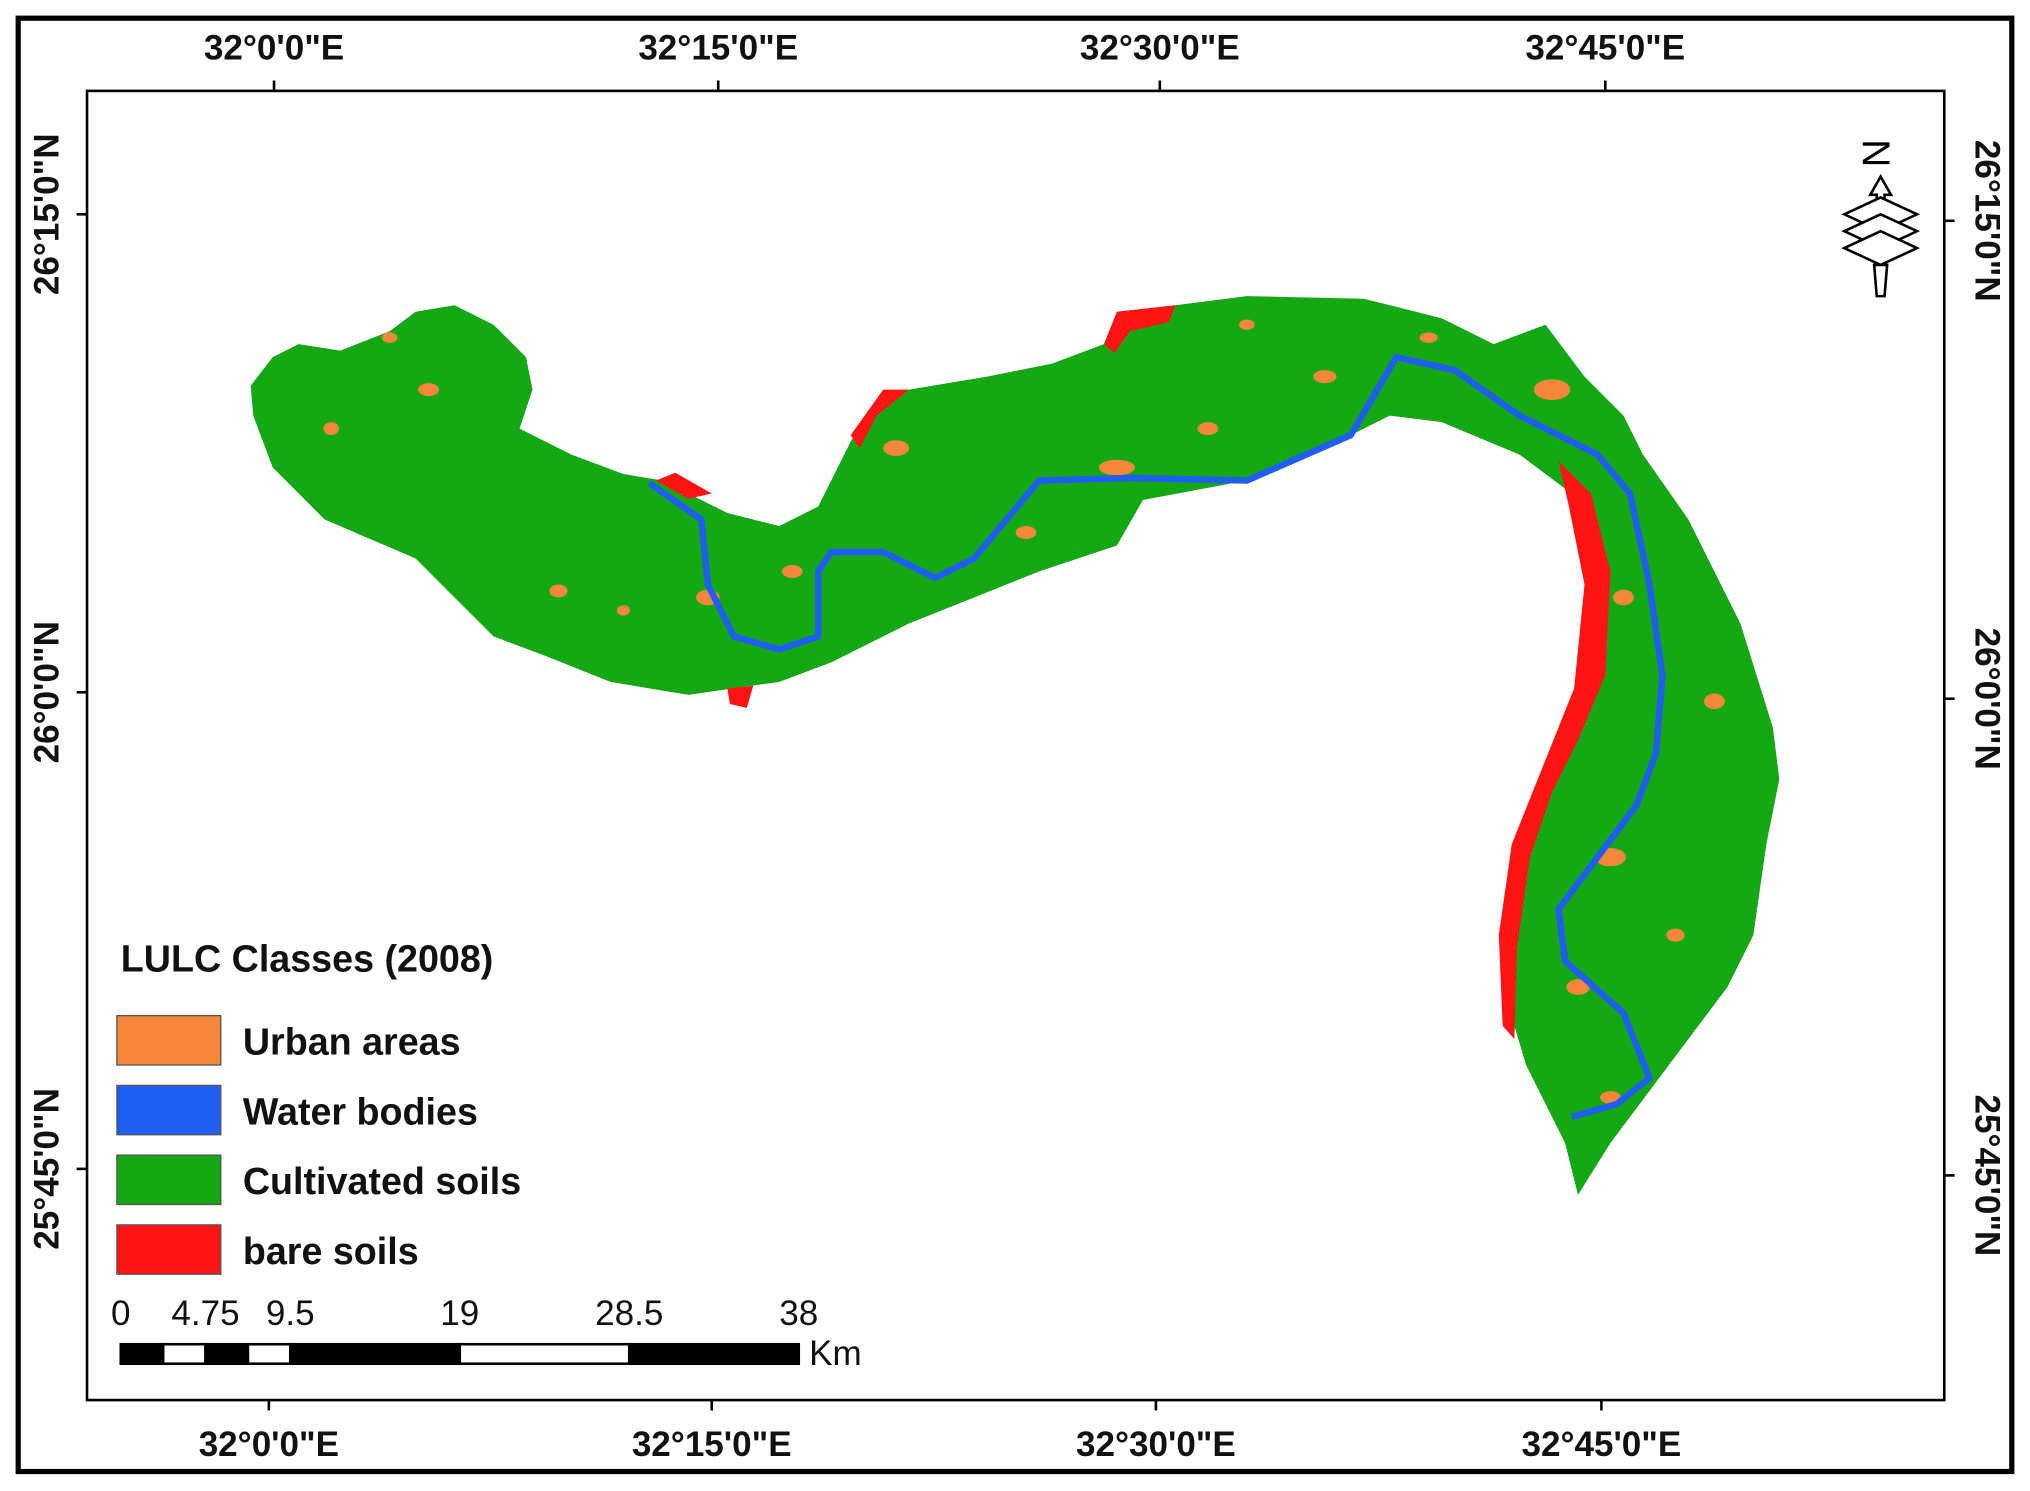 This screenshot has height=1491, width=2030. Describe the element at coordinates (331, 1251) in the screenshot. I see `legend-label: bare soils` at that location.